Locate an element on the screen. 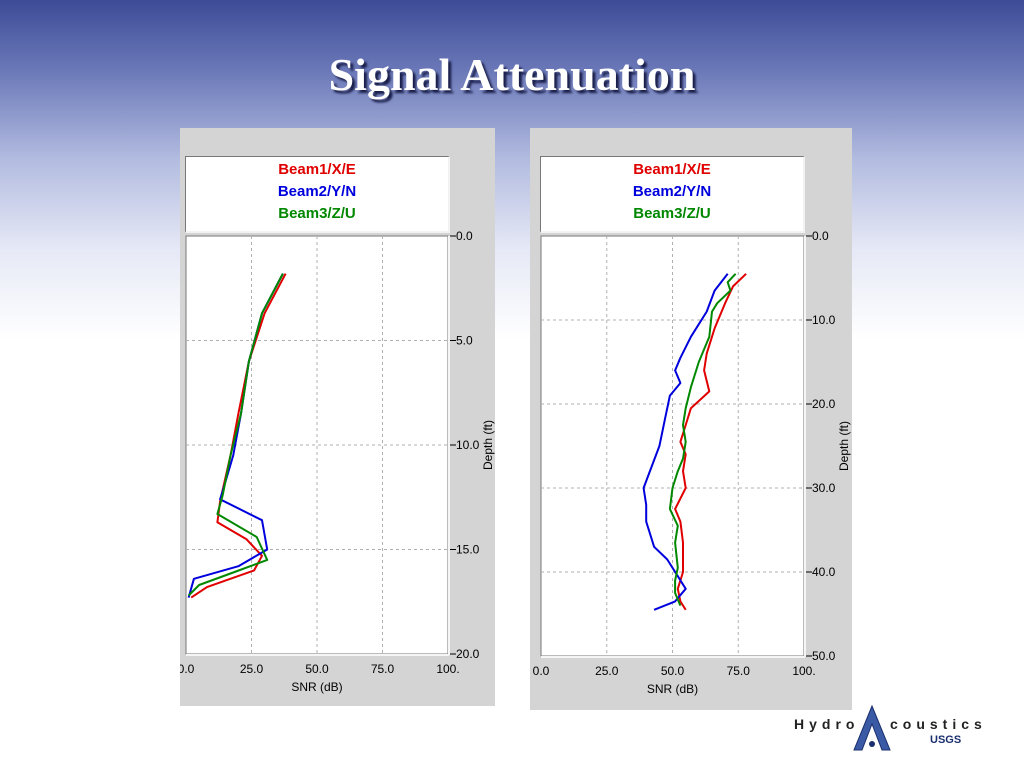 The width and height of the screenshot is (1024, 768). logo-text-right: coustics is located at coordinates (938, 724).